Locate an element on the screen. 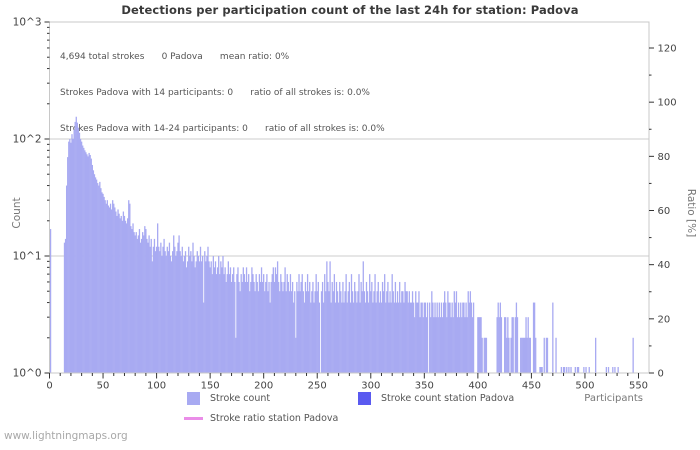  legend-swatch-station-count is located at coordinates (364, 398).